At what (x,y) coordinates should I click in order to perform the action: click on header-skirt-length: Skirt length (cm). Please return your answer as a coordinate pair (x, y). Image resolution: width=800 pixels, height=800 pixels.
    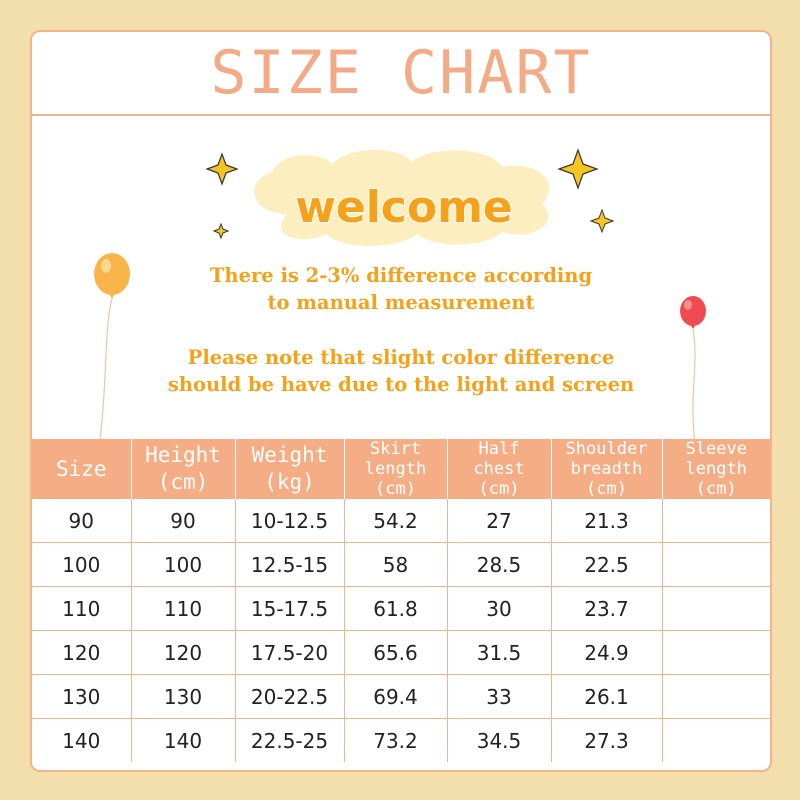
    Looking at the image, I should click on (396, 469).